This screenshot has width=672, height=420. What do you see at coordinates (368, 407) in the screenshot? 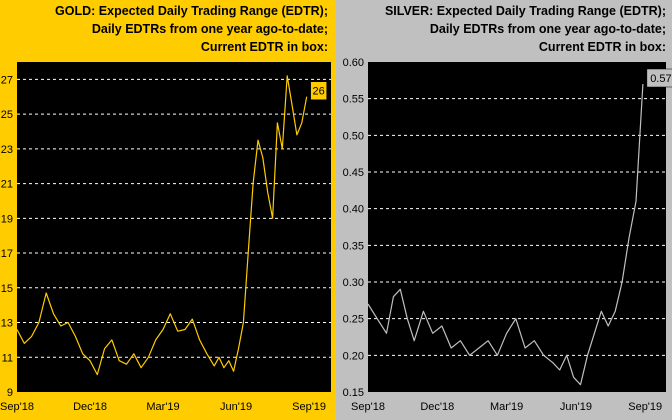
I see `silver-x-tick-label: Sep'18` at bounding box center [368, 407].